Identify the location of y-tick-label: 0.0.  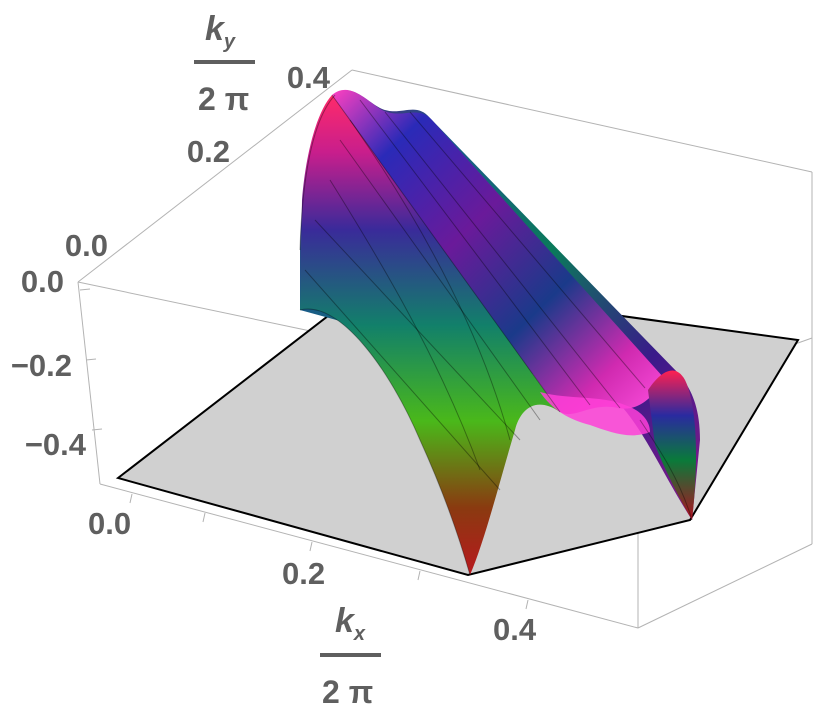
(86, 245).